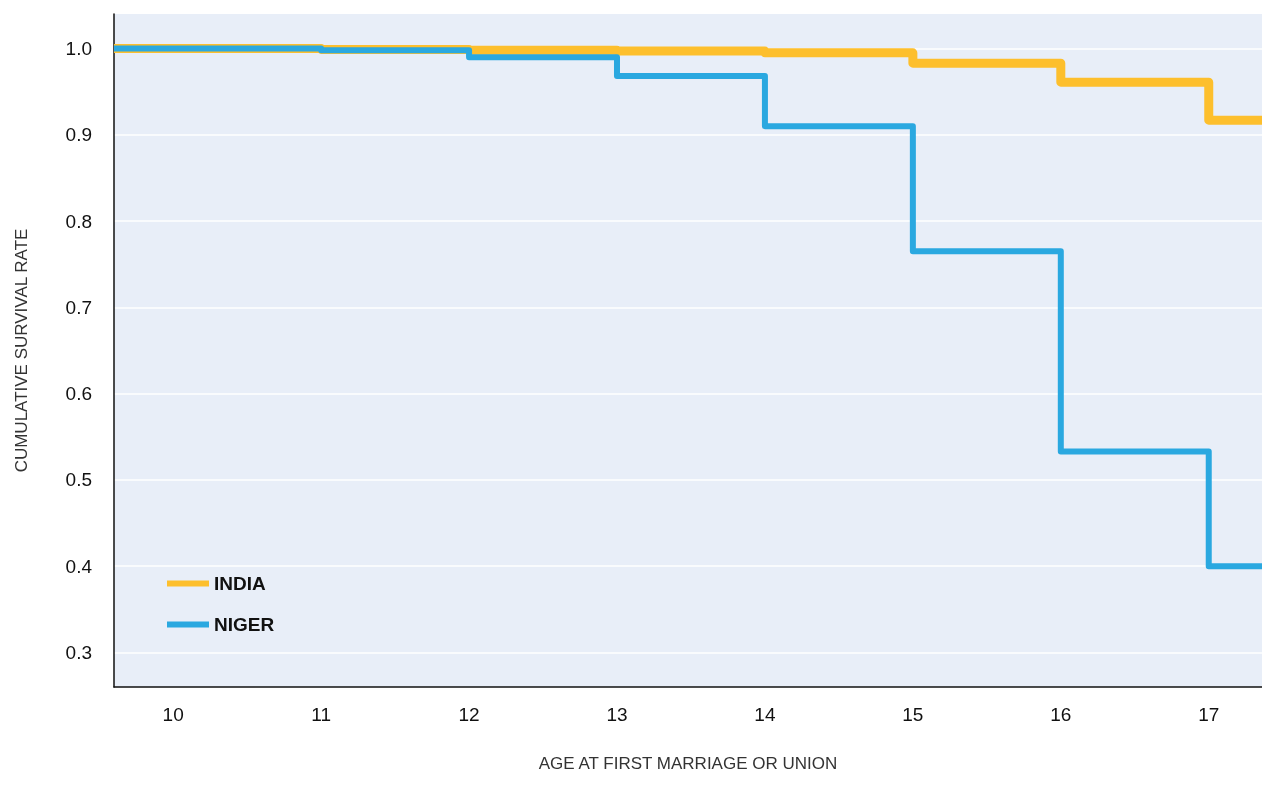 Image resolution: width=1262 pixels, height=787 pixels. Describe the element at coordinates (1209, 714) in the screenshot. I see `x-tick-label: 17` at that location.